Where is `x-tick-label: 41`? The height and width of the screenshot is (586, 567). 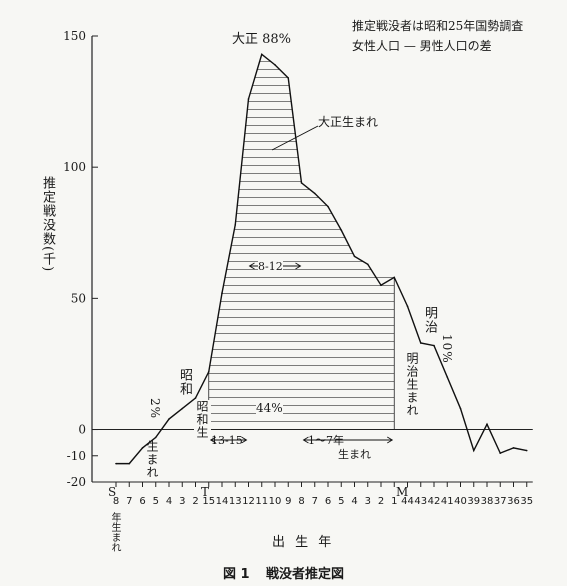
x-tick-label: 41 is located at coordinates (447, 501).